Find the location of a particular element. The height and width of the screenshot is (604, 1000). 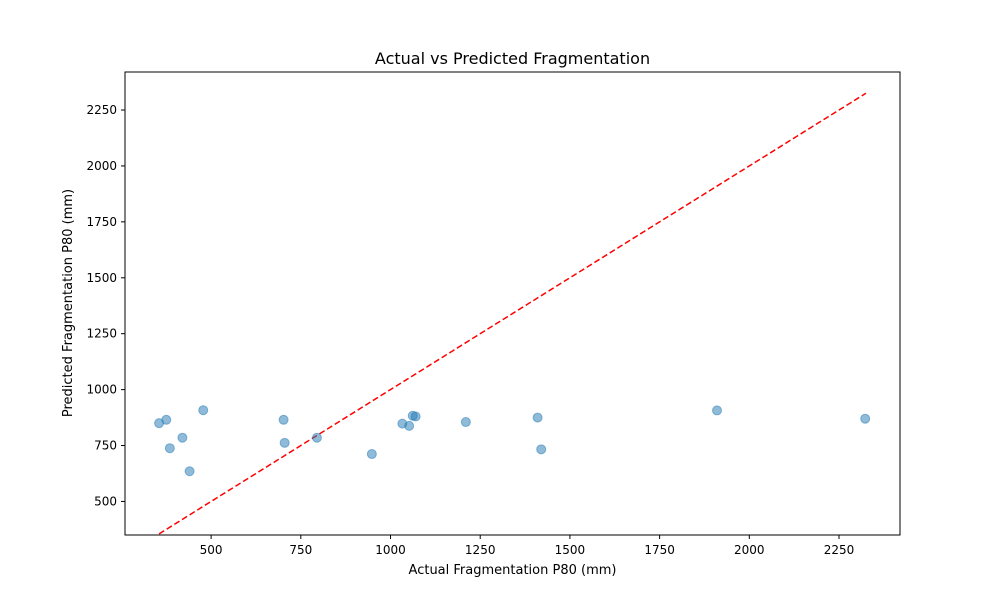

y-tick-label: 1500 is located at coordinates (101, 278).